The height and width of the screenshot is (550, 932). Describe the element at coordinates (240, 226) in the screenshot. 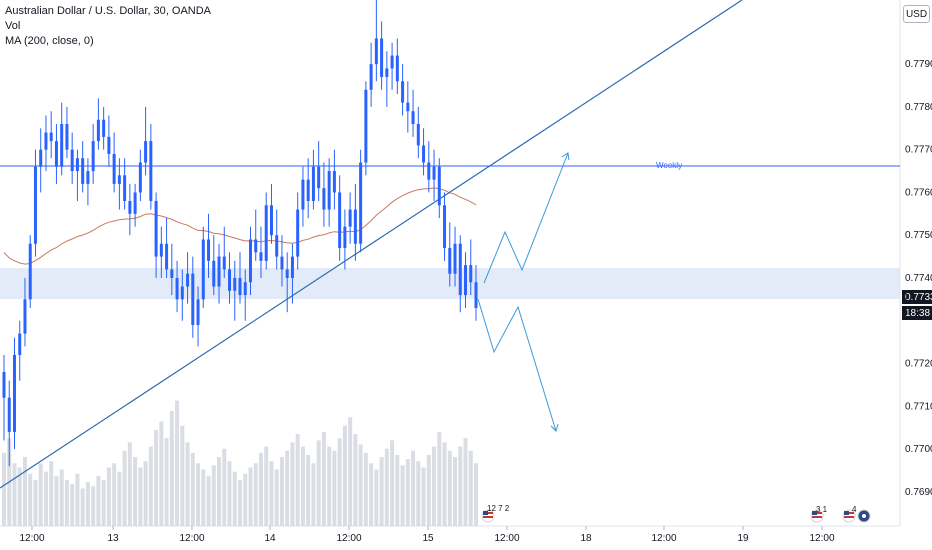

I see `ma-line` at that location.